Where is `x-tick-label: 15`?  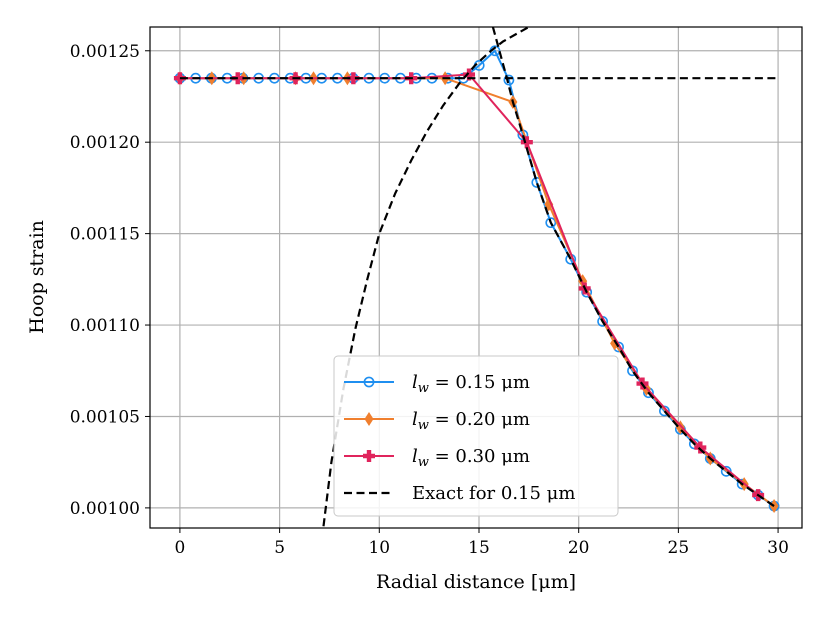
x-tick-label: 15 is located at coordinates (479, 548).